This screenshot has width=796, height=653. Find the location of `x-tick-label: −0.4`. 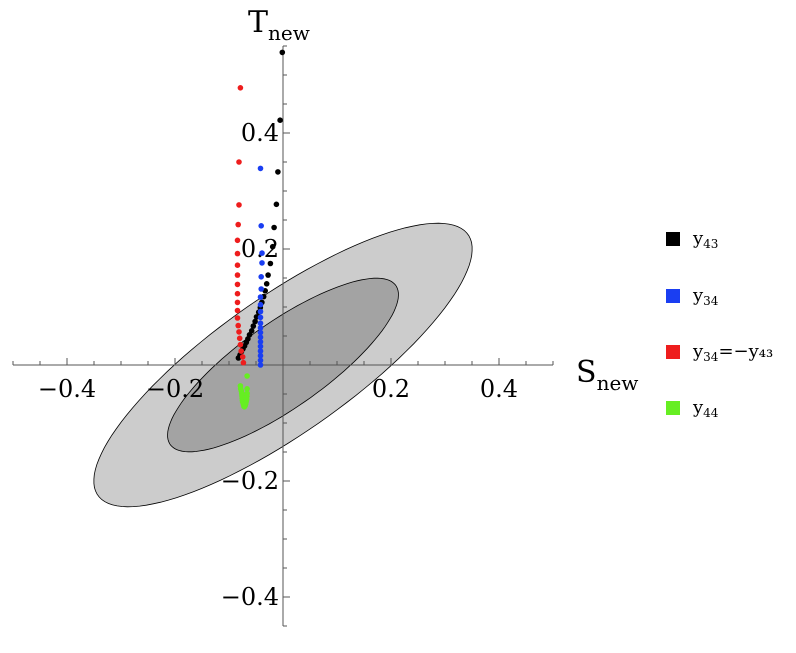

x-tick-label: −0.4 is located at coordinates (67, 389).